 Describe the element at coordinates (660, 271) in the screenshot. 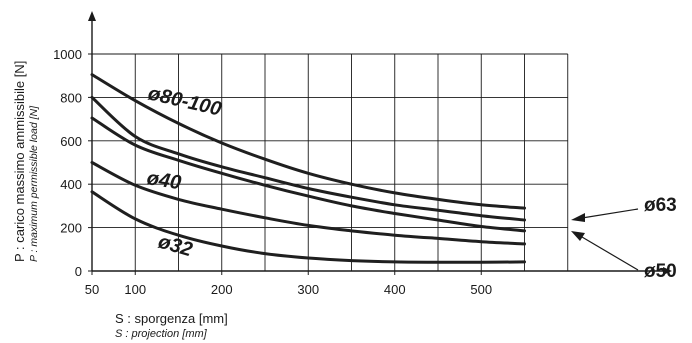

I see `label-phi50: ø50` at that location.